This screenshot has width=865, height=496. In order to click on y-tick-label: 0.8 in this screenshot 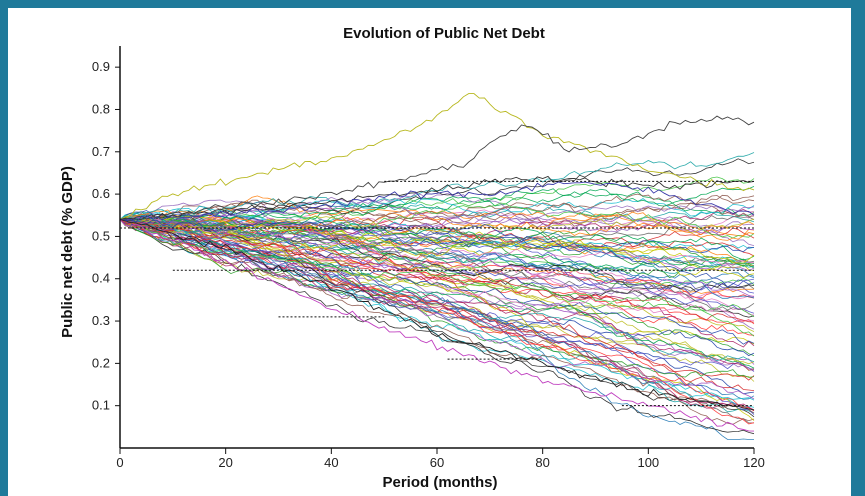, I will do `click(101, 108)`.